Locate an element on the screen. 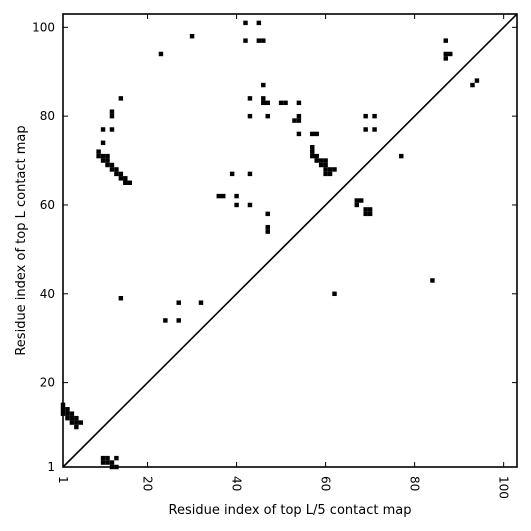  y-tick-label: 1 is located at coordinates (51, 467).